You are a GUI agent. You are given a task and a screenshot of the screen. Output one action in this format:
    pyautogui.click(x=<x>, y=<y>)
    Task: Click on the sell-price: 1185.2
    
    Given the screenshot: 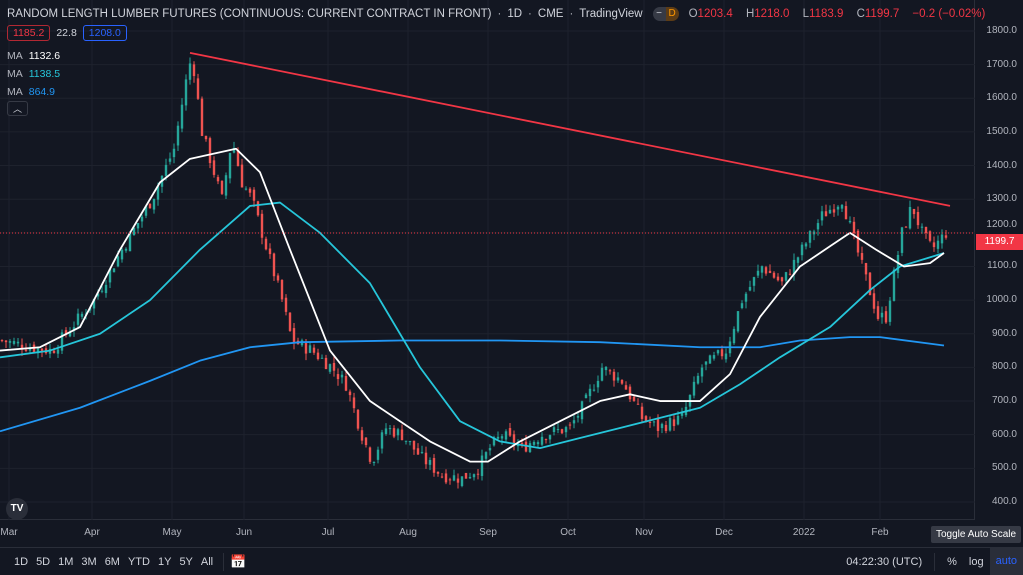 What is the action you would take?
    pyautogui.click(x=29, y=33)
    